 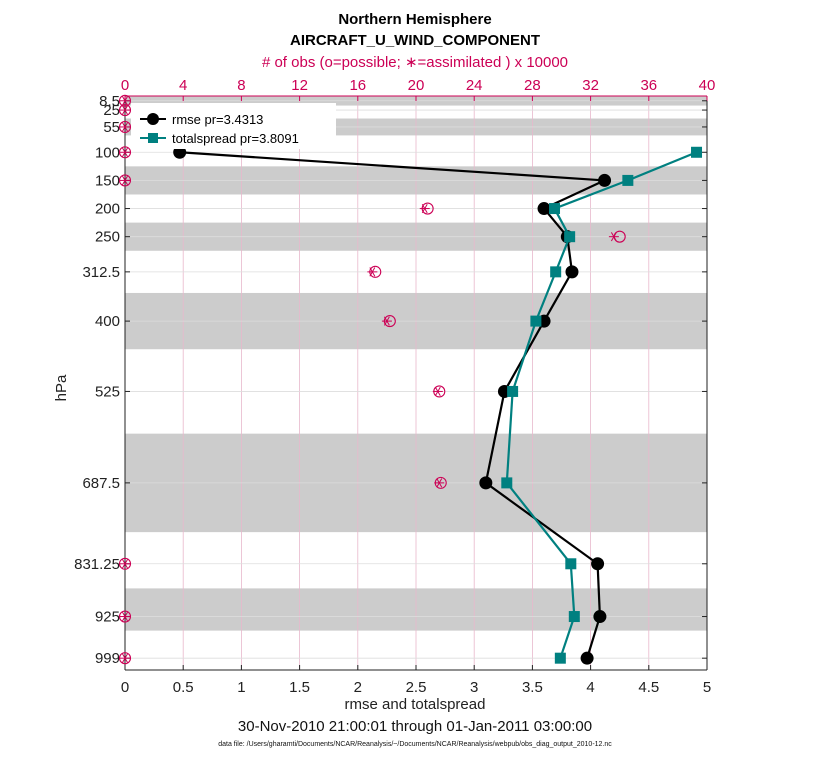 I want to click on chart-title-line2: AIRCRAFT_U_WIND_COMPONENT, so click(x=415, y=40).